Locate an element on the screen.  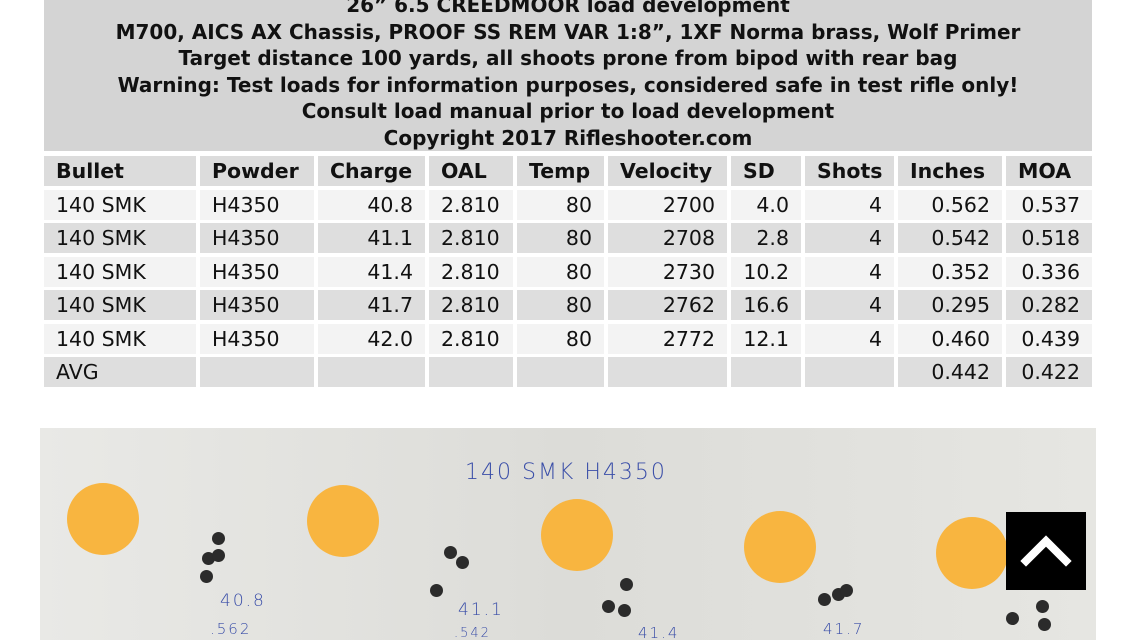
table-cell: 0.442 is located at coordinates (950, 372).